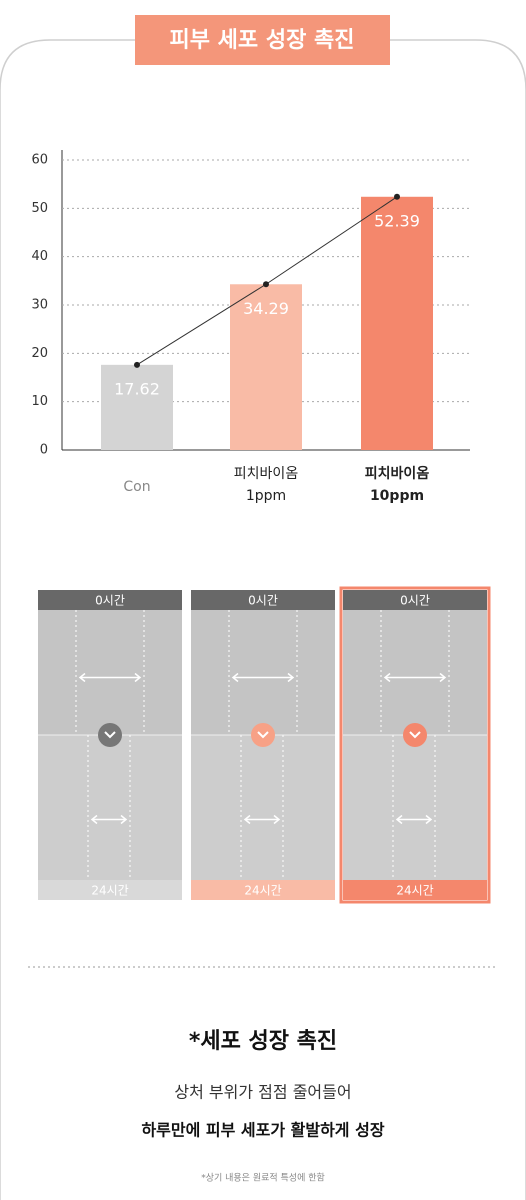  I want to click on footer-line: 하루만에 피부 세포가 활발하게 성장, so click(262, 1130).